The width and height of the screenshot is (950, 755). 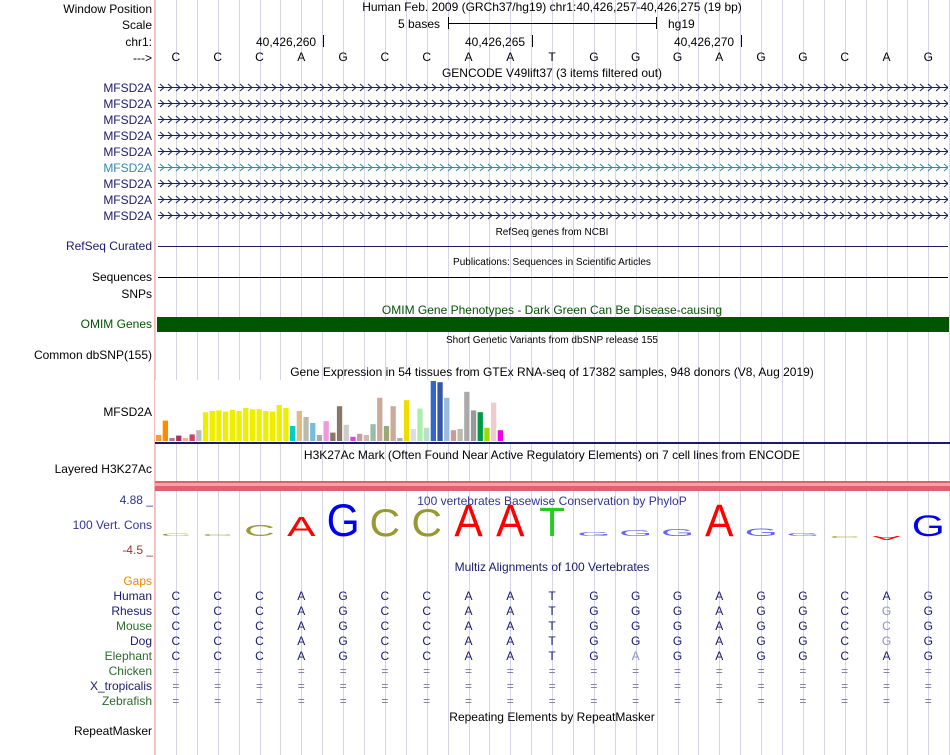 I want to click on species-label: Elephant, so click(x=128, y=656).